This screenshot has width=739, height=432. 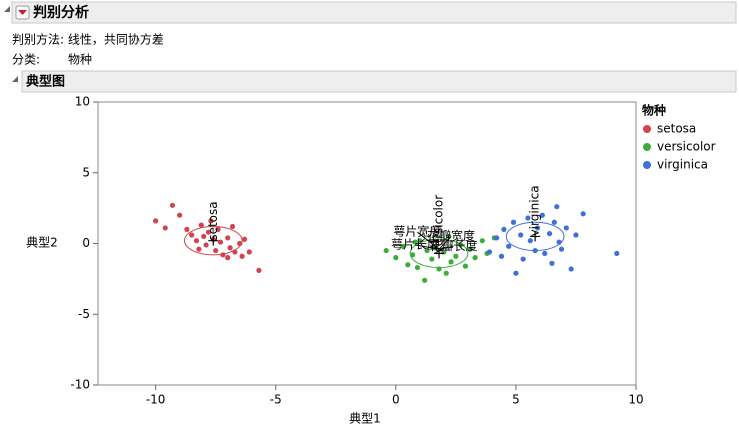 I want to click on method-label: 判别方法: 线性，共同协方差, so click(x=88, y=39).